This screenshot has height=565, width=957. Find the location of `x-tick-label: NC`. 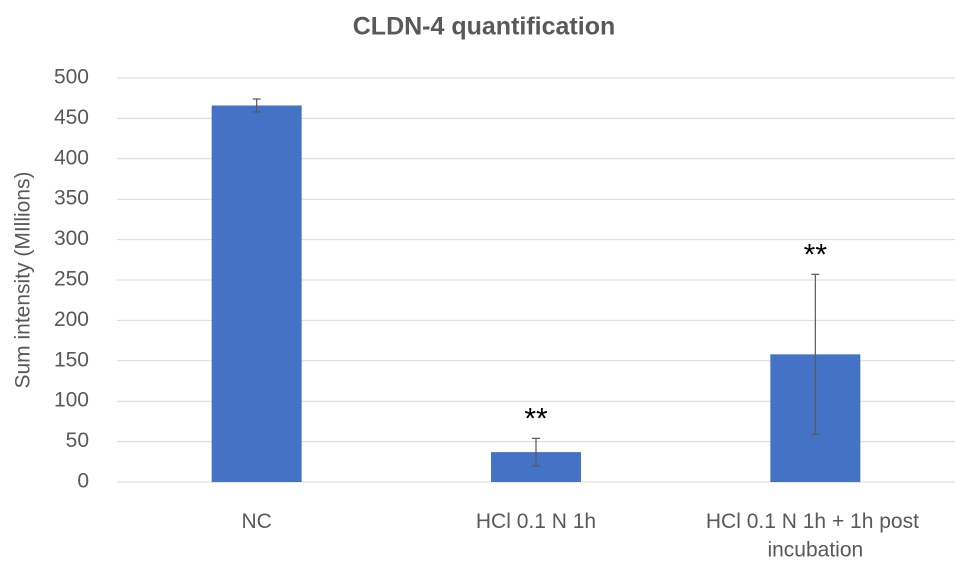

x-tick-label: NC is located at coordinates (256, 521).